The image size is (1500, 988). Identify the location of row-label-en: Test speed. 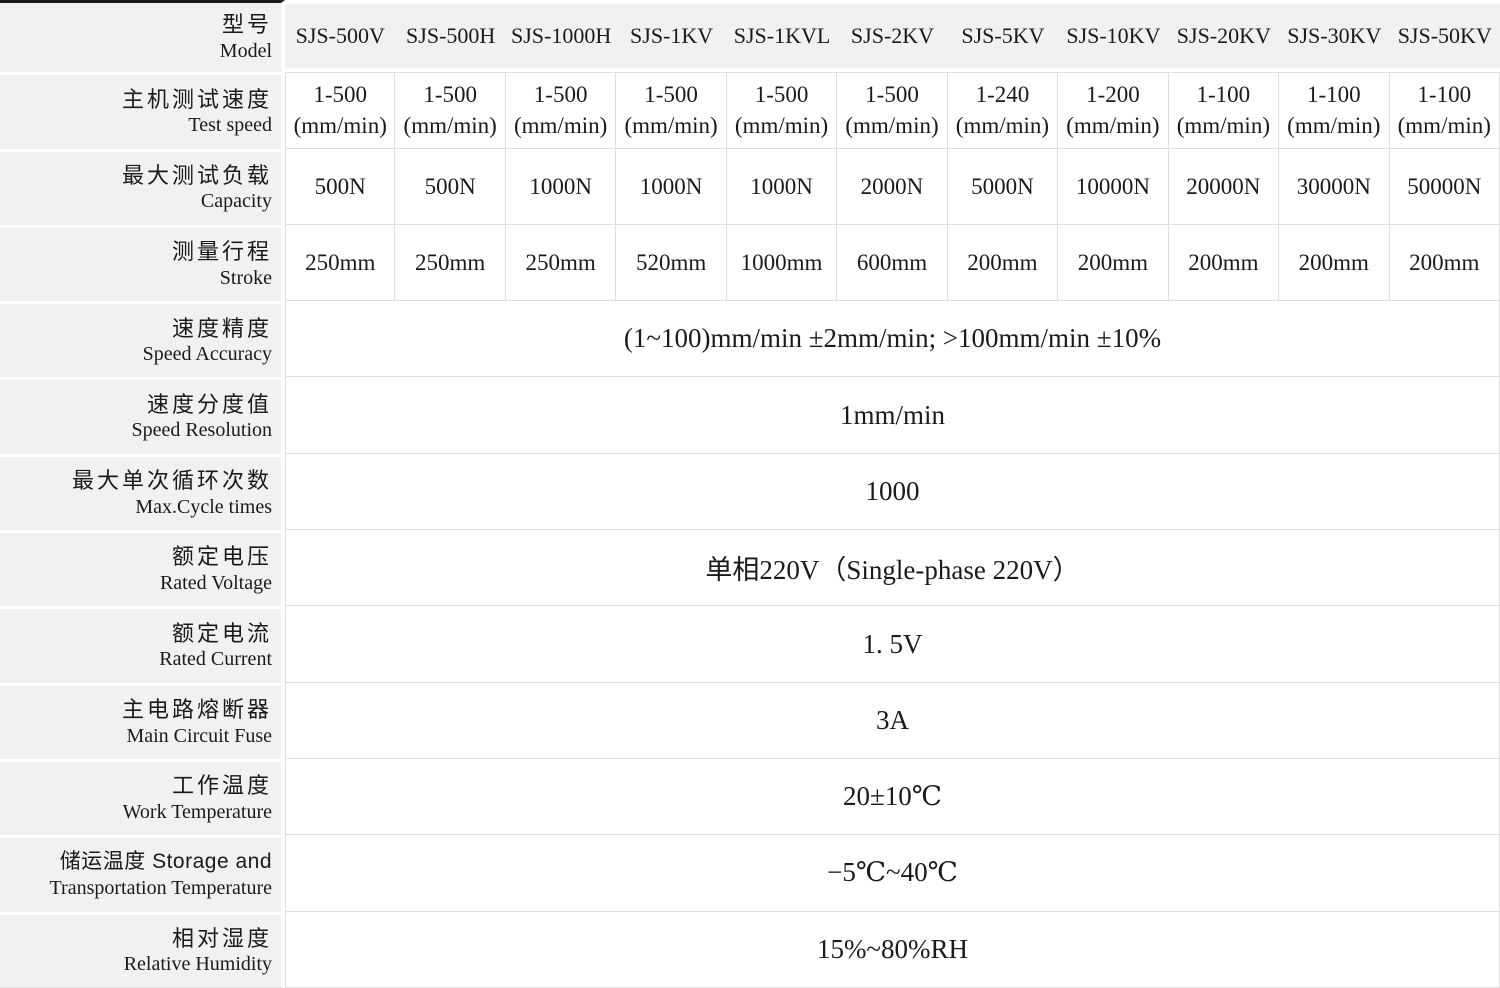
(230, 125).